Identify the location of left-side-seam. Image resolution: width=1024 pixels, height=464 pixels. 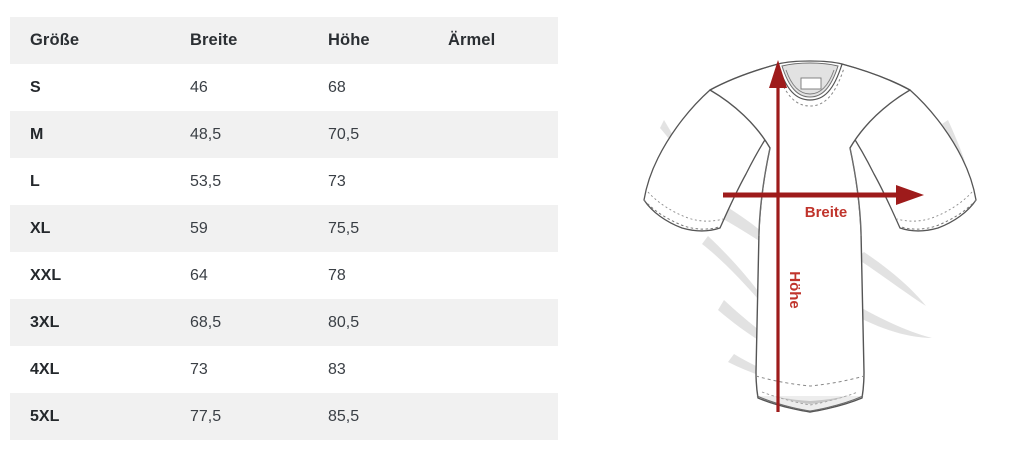
(764, 192).